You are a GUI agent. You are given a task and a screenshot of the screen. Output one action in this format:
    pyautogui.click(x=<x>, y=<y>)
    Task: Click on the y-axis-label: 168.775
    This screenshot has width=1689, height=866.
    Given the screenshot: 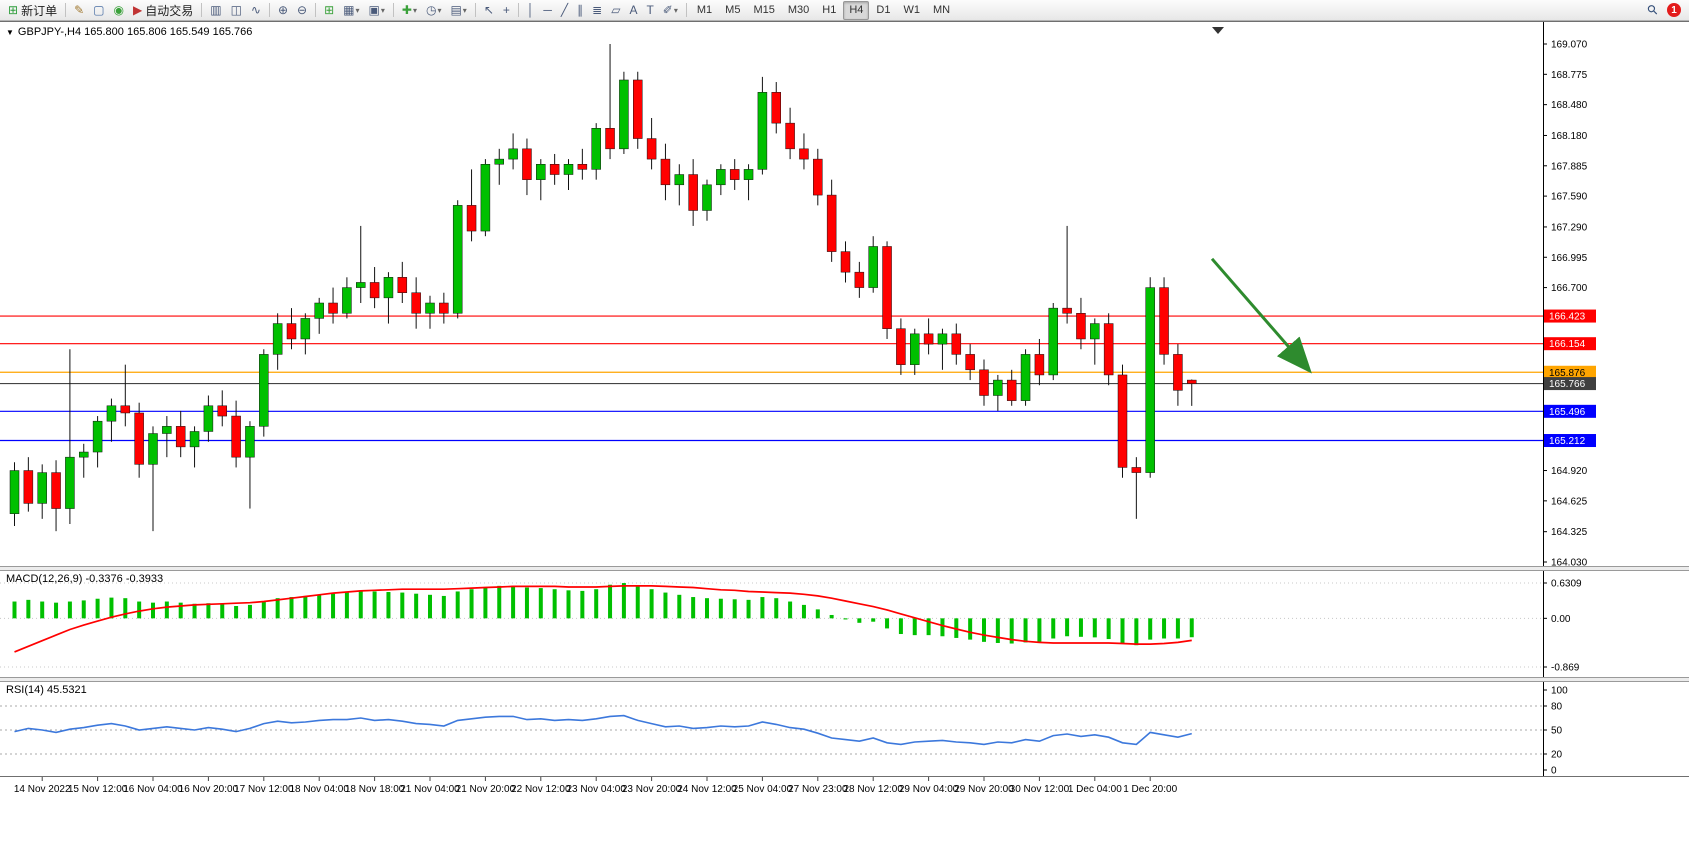 What is the action you would take?
    pyautogui.click(x=1569, y=75)
    